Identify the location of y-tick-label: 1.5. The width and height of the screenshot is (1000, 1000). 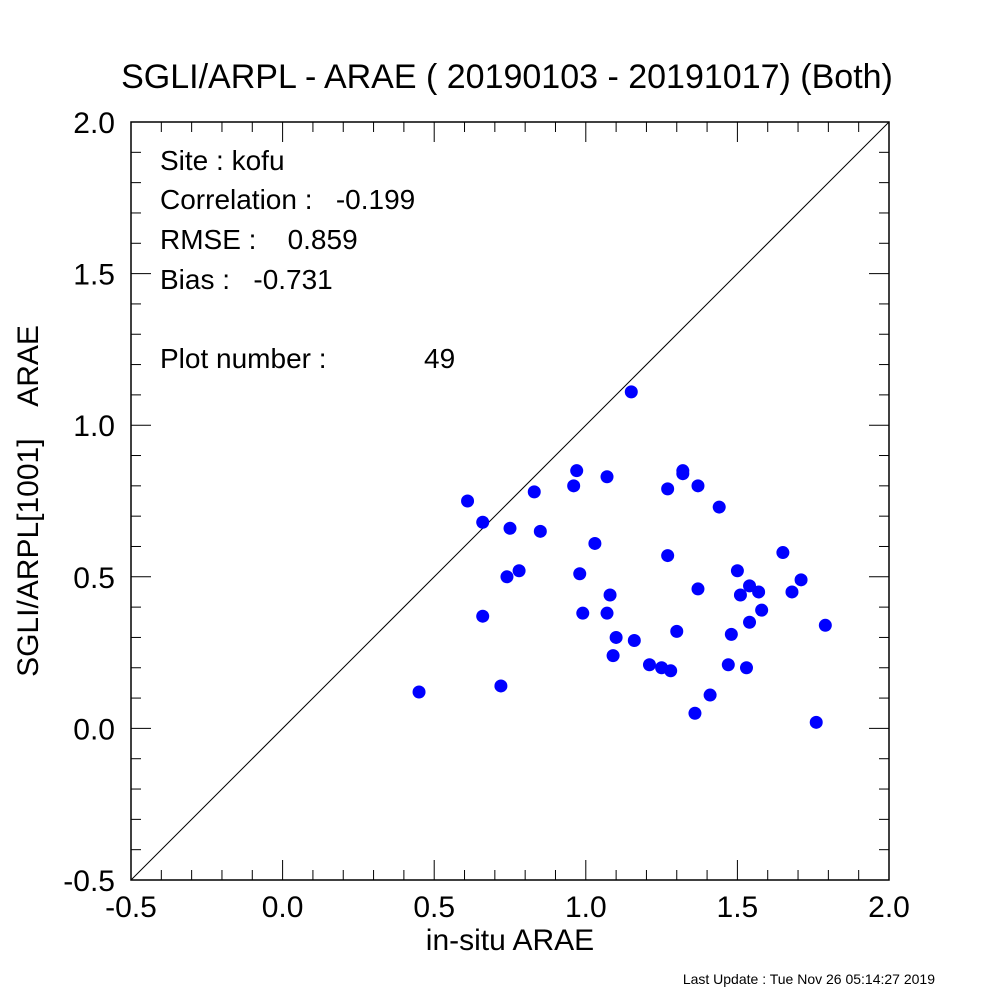
(94, 275).